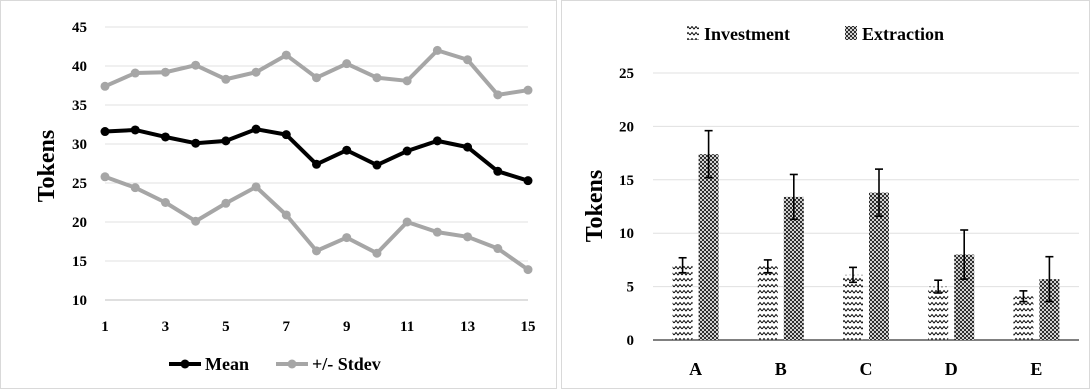  What do you see at coordinates (747, 34) in the screenshot?
I see `legend-label: Investment` at bounding box center [747, 34].